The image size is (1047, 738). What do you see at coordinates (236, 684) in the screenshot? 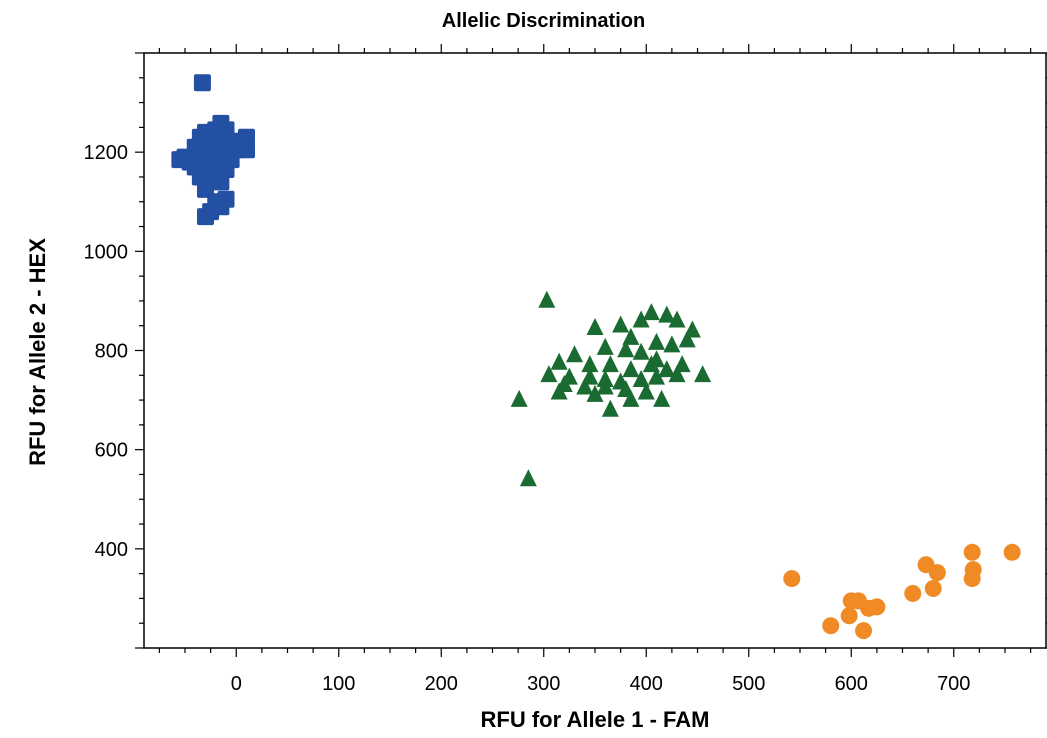
I see `x-tick-label: 0` at bounding box center [236, 684].